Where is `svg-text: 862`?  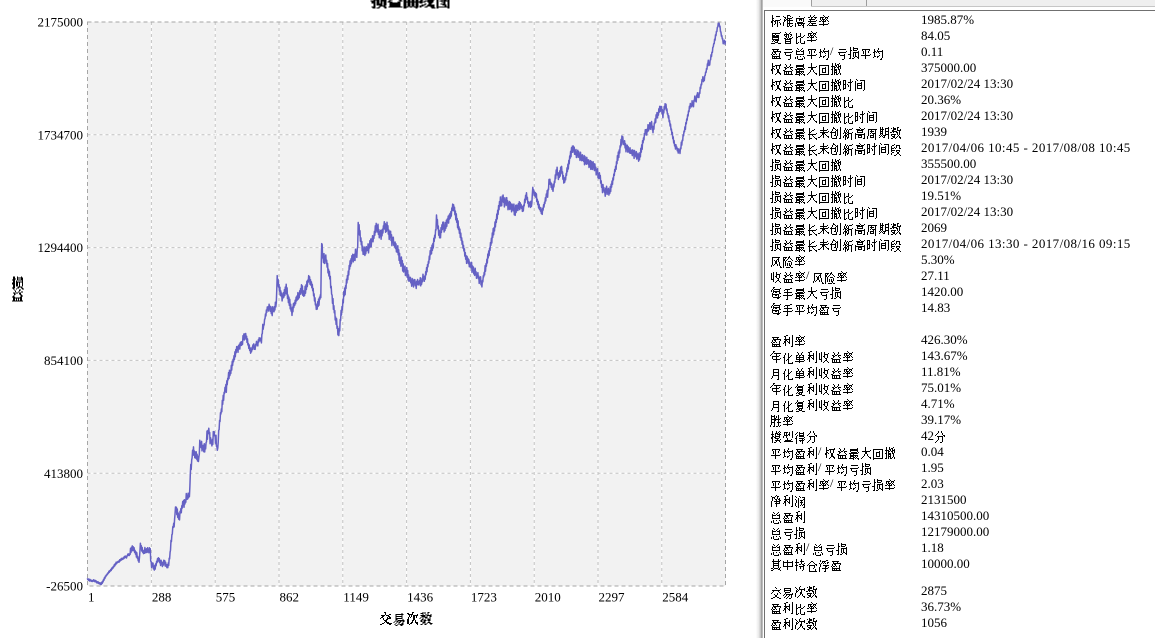 svg-text: 862 is located at coordinates (290, 597).